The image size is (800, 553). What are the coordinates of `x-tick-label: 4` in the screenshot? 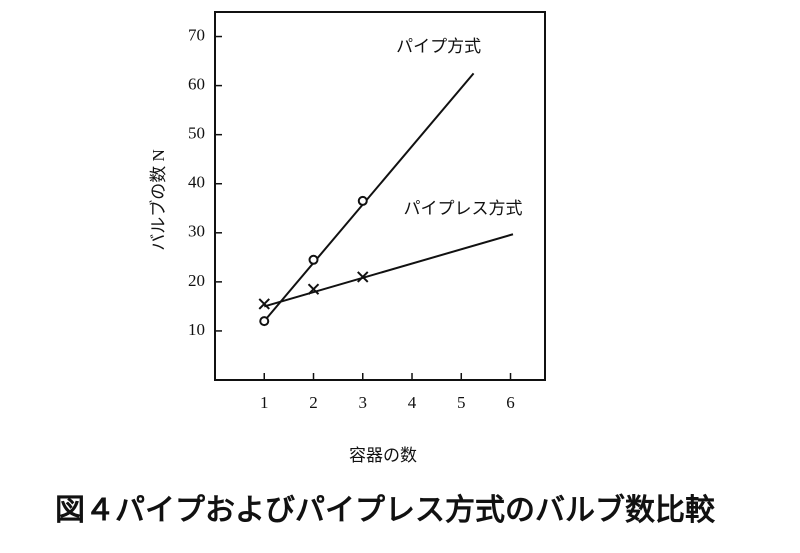 It's located at (412, 402).